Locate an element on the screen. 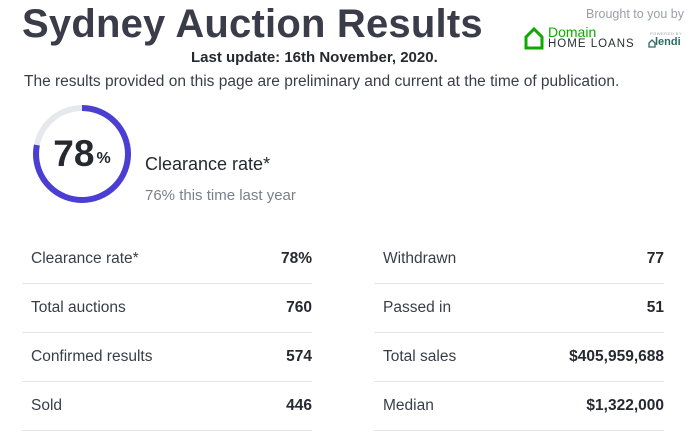 The height and width of the screenshot is (441, 700). lendi-logo-text: lendi is located at coordinates (668, 42).